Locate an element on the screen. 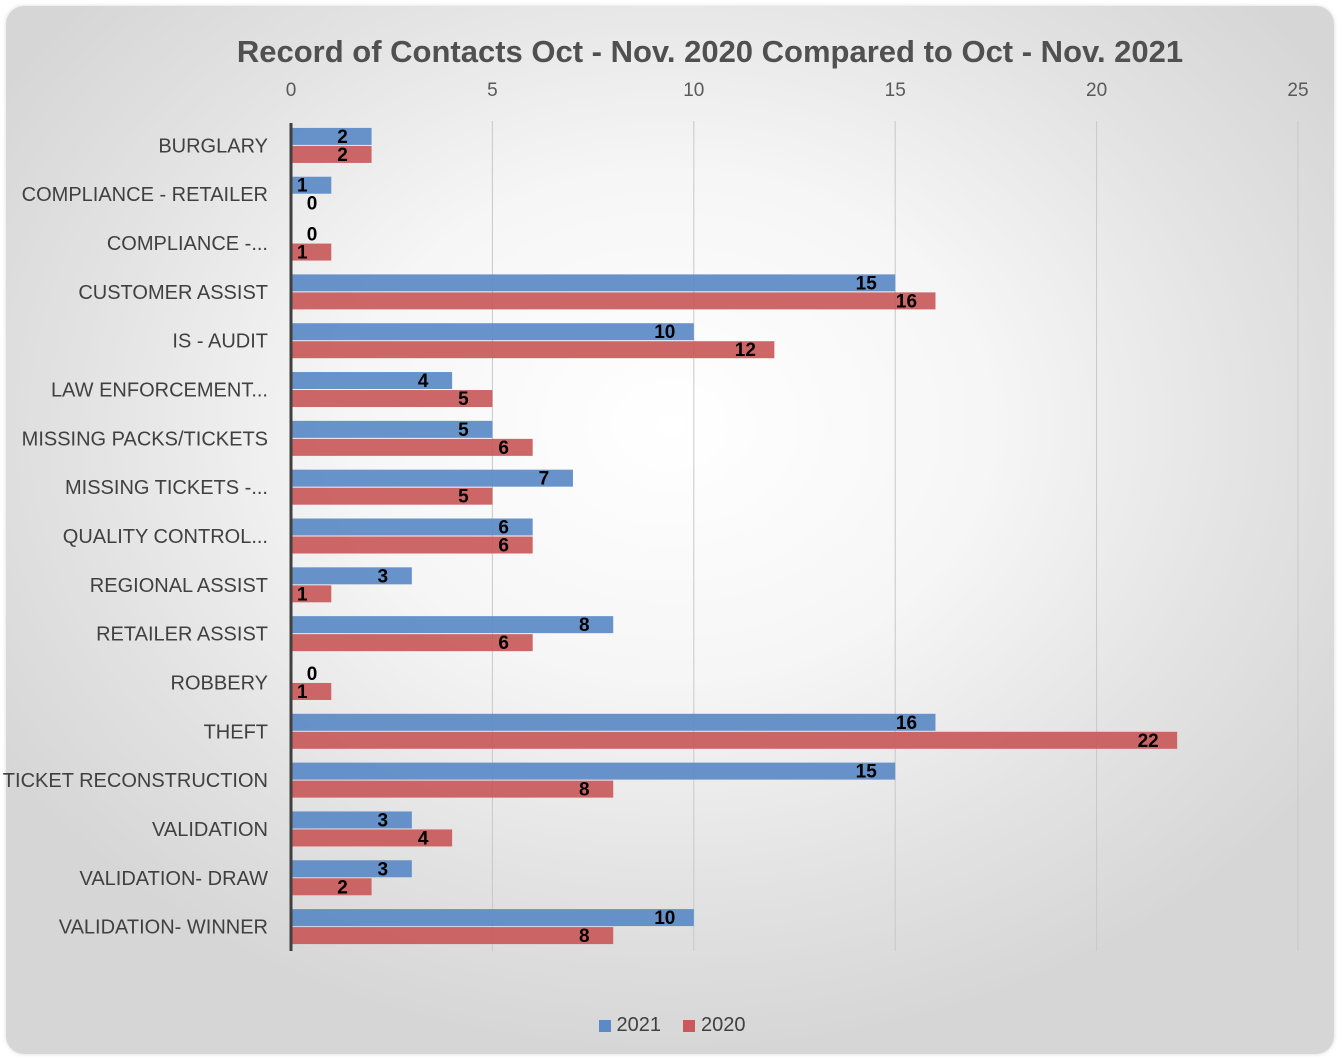 Image resolution: width=1344 pixels, height=1059 pixels. data-label-2021: 4 is located at coordinates (423, 381).